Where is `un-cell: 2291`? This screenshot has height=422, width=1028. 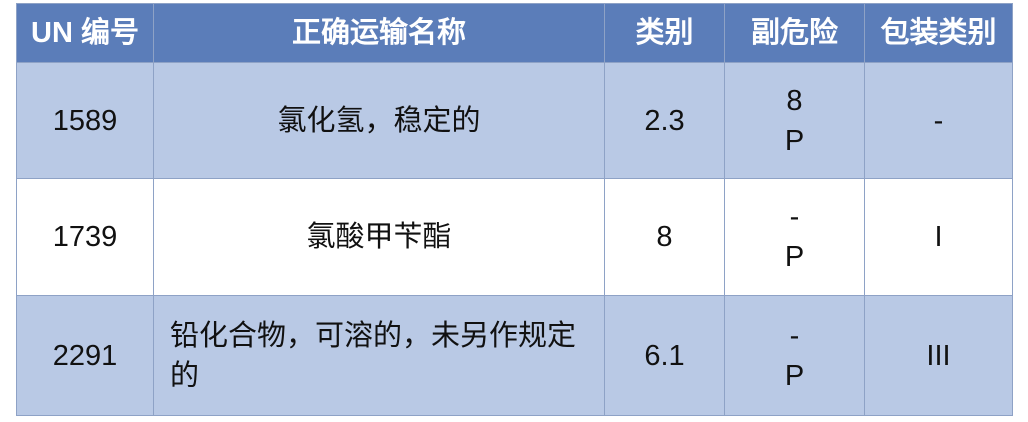
un-cell: 2291 is located at coordinates (85, 355).